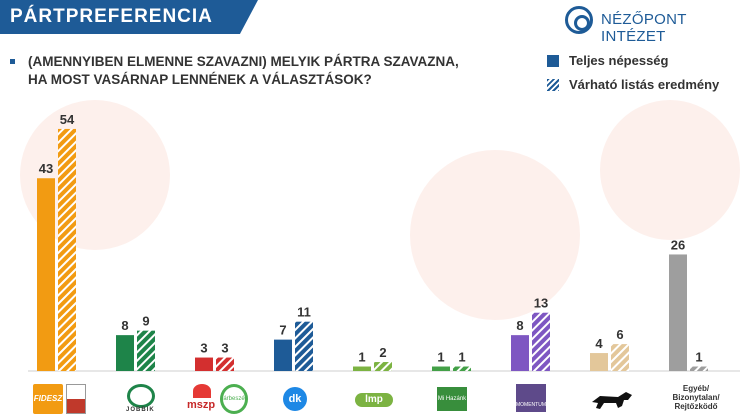 This screenshot has height=420, width=746. I want to click on data-label: 7, so click(282, 330).